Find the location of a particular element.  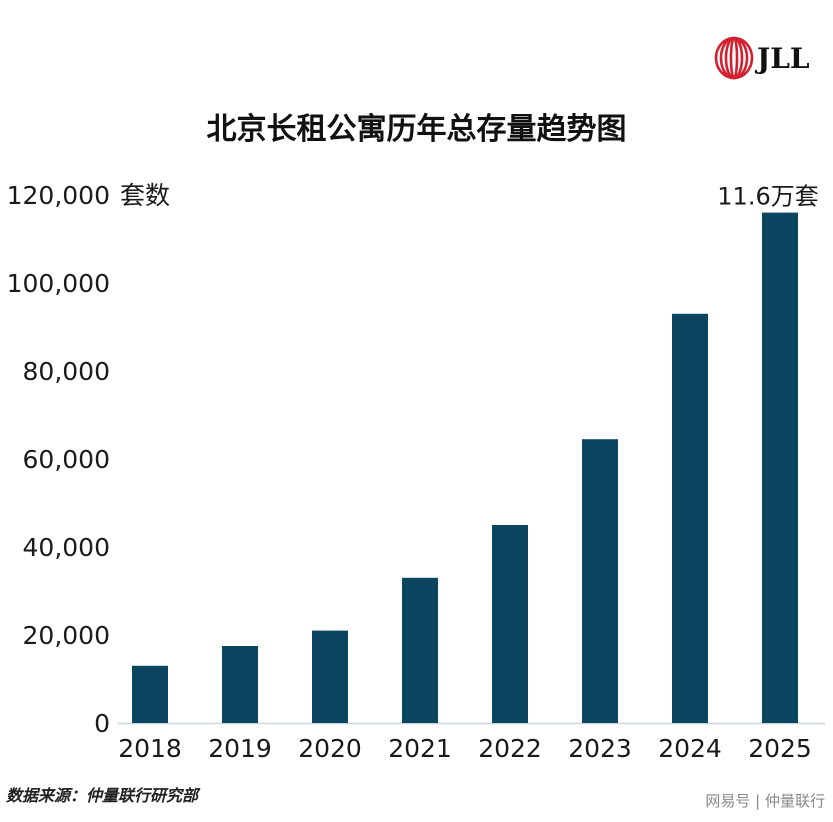

bar-2025 is located at coordinates (780, 467).